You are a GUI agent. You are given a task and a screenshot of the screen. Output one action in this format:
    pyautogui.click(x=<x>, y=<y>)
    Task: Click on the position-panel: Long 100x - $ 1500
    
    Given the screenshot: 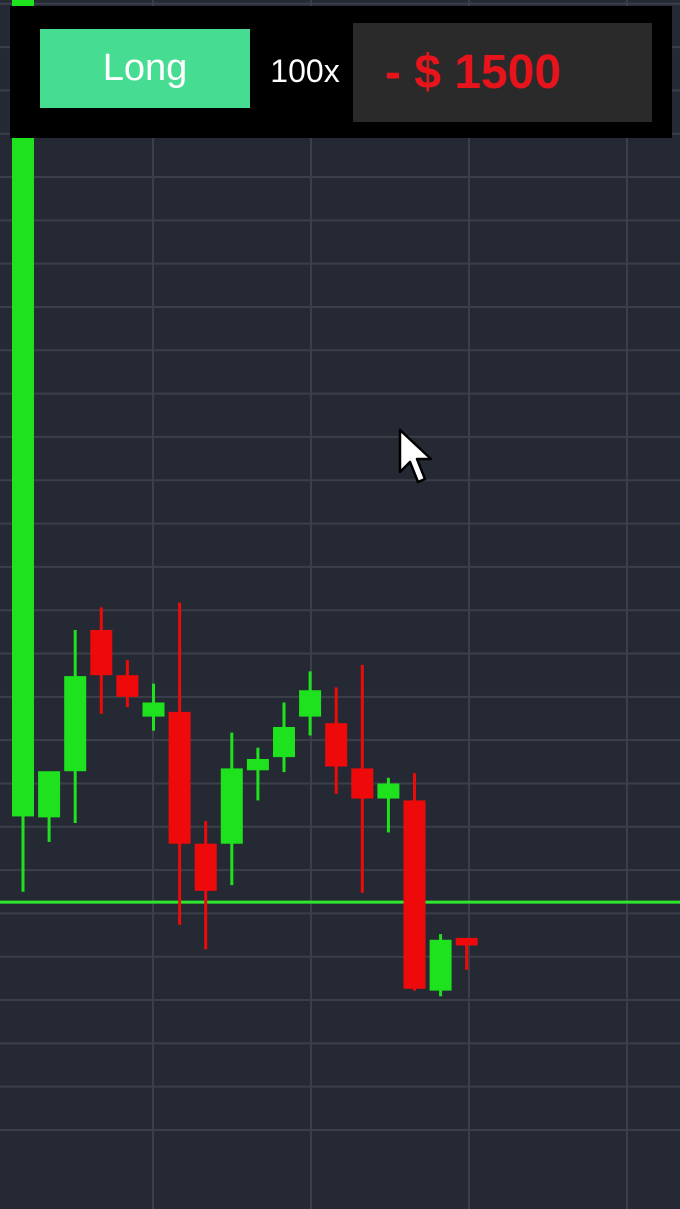 What is the action you would take?
    pyautogui.click(x=341, y=72)
    